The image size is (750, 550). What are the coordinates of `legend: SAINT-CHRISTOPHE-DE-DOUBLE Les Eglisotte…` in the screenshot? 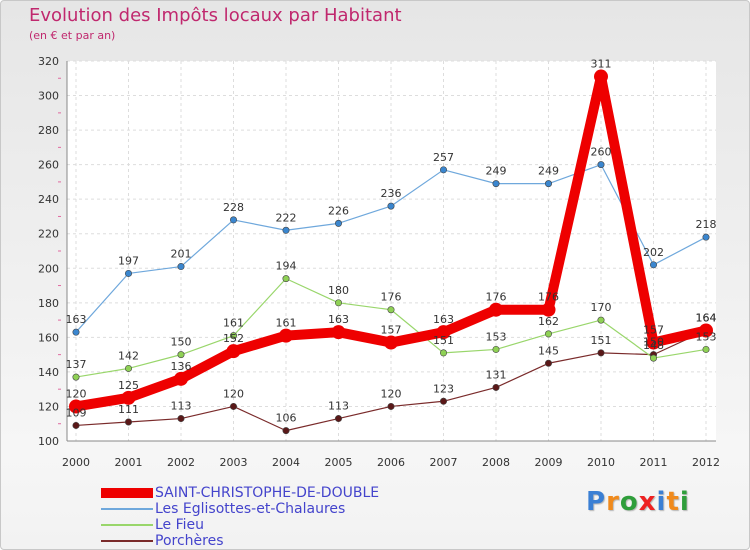 It's located at (261, 517).